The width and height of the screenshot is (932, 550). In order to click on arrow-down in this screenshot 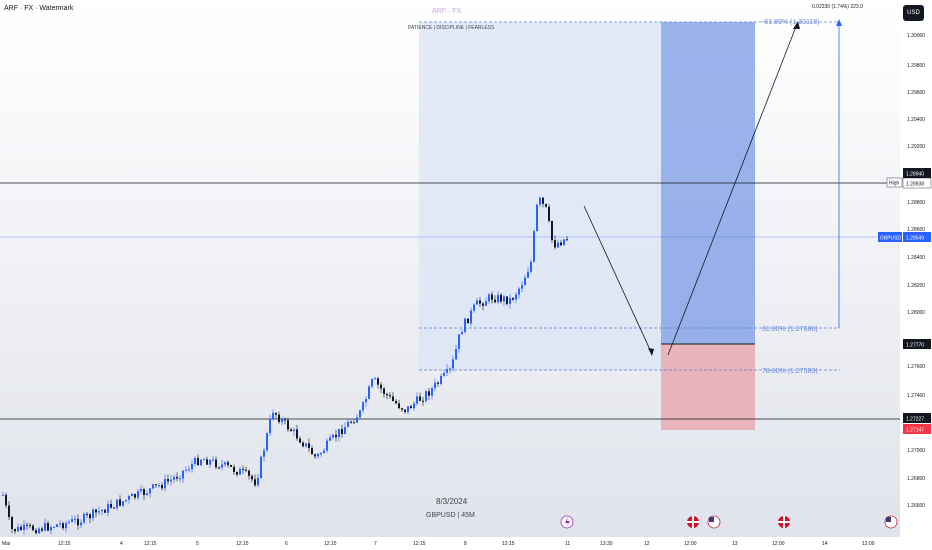, I will do `click(618, 280)`.